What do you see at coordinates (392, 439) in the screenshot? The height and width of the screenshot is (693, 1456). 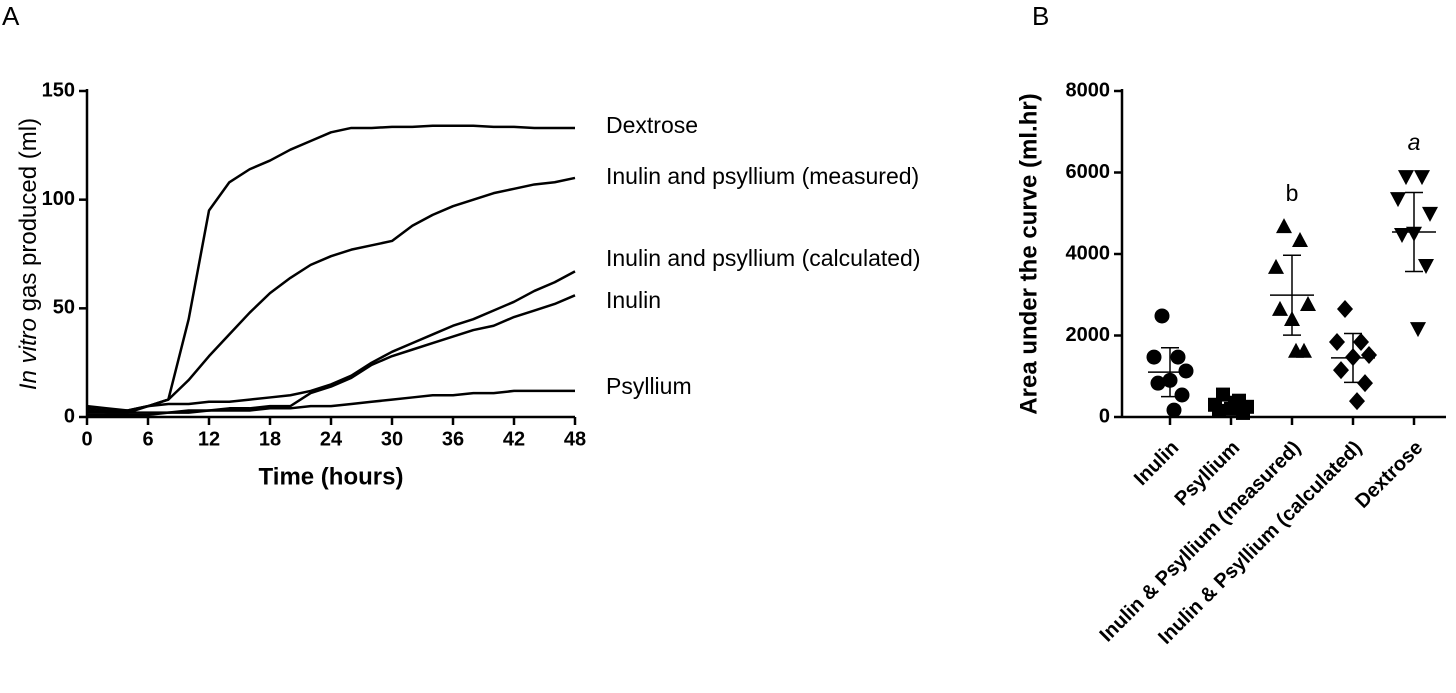 I see `x-tick-label: 30` at bounding box center [392, 439].